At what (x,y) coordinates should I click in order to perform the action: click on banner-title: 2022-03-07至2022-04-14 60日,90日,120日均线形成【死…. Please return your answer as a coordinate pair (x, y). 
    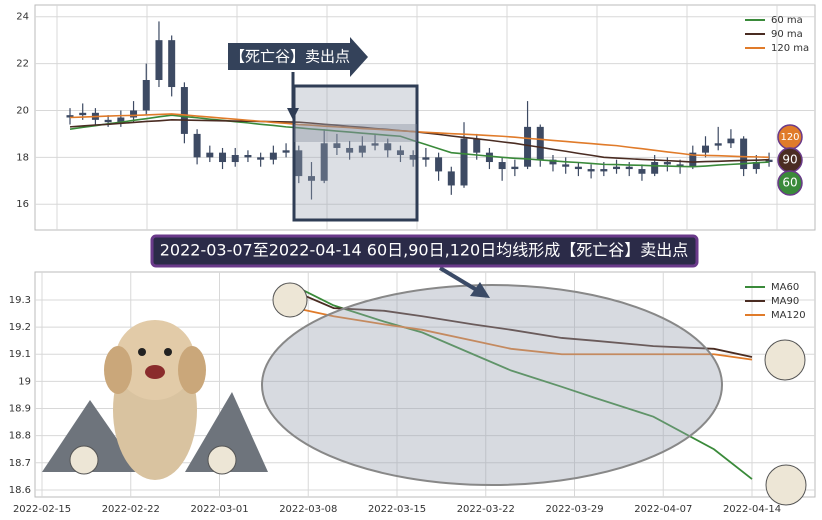
    Looking at the image, I should click on (424, 250).